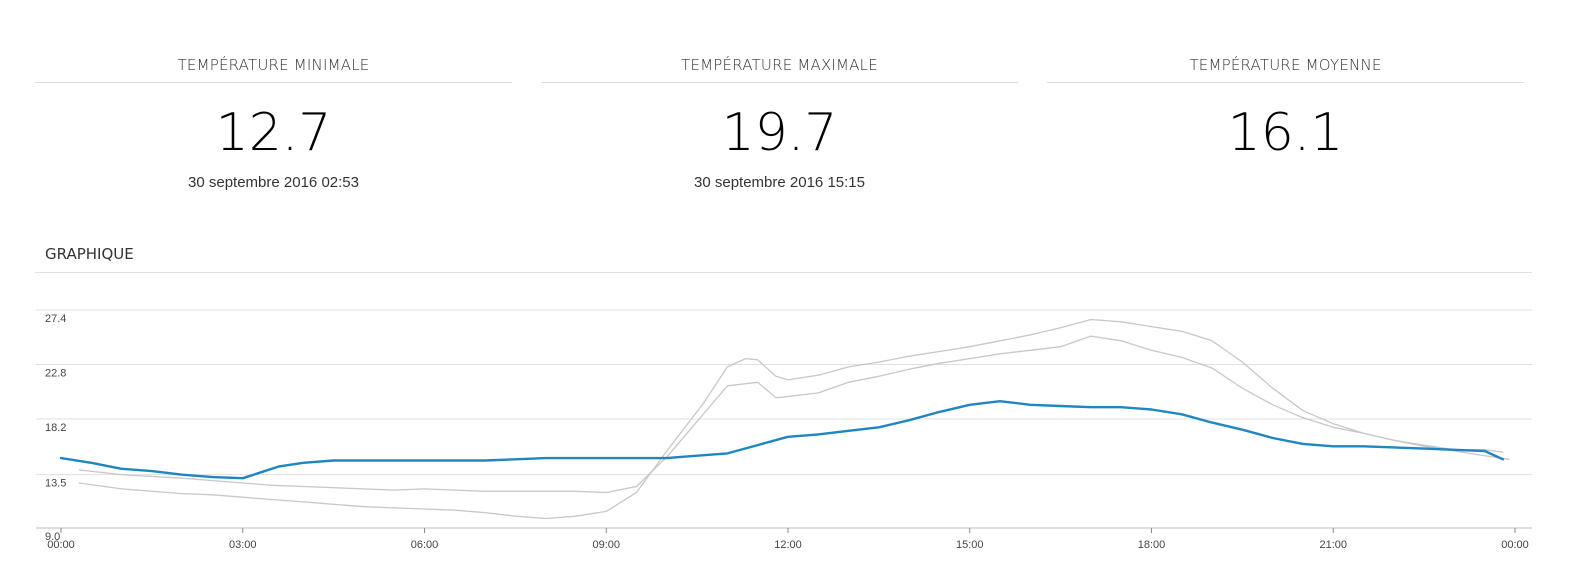 The width and height of the screenshot is (1574, 573). What do you see at coordinates (243, 545) in the screenshot?
I see `x-tick-label: 03:00` at bounding box center [243, 545].